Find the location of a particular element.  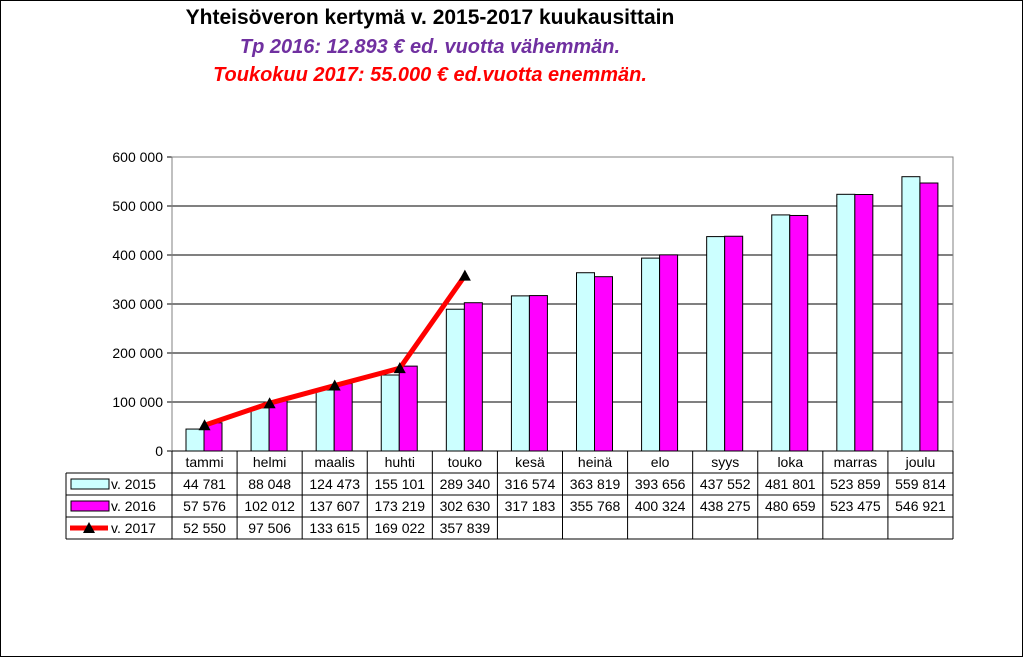

data-label: 102 012 is located at coordinates (269, 506).